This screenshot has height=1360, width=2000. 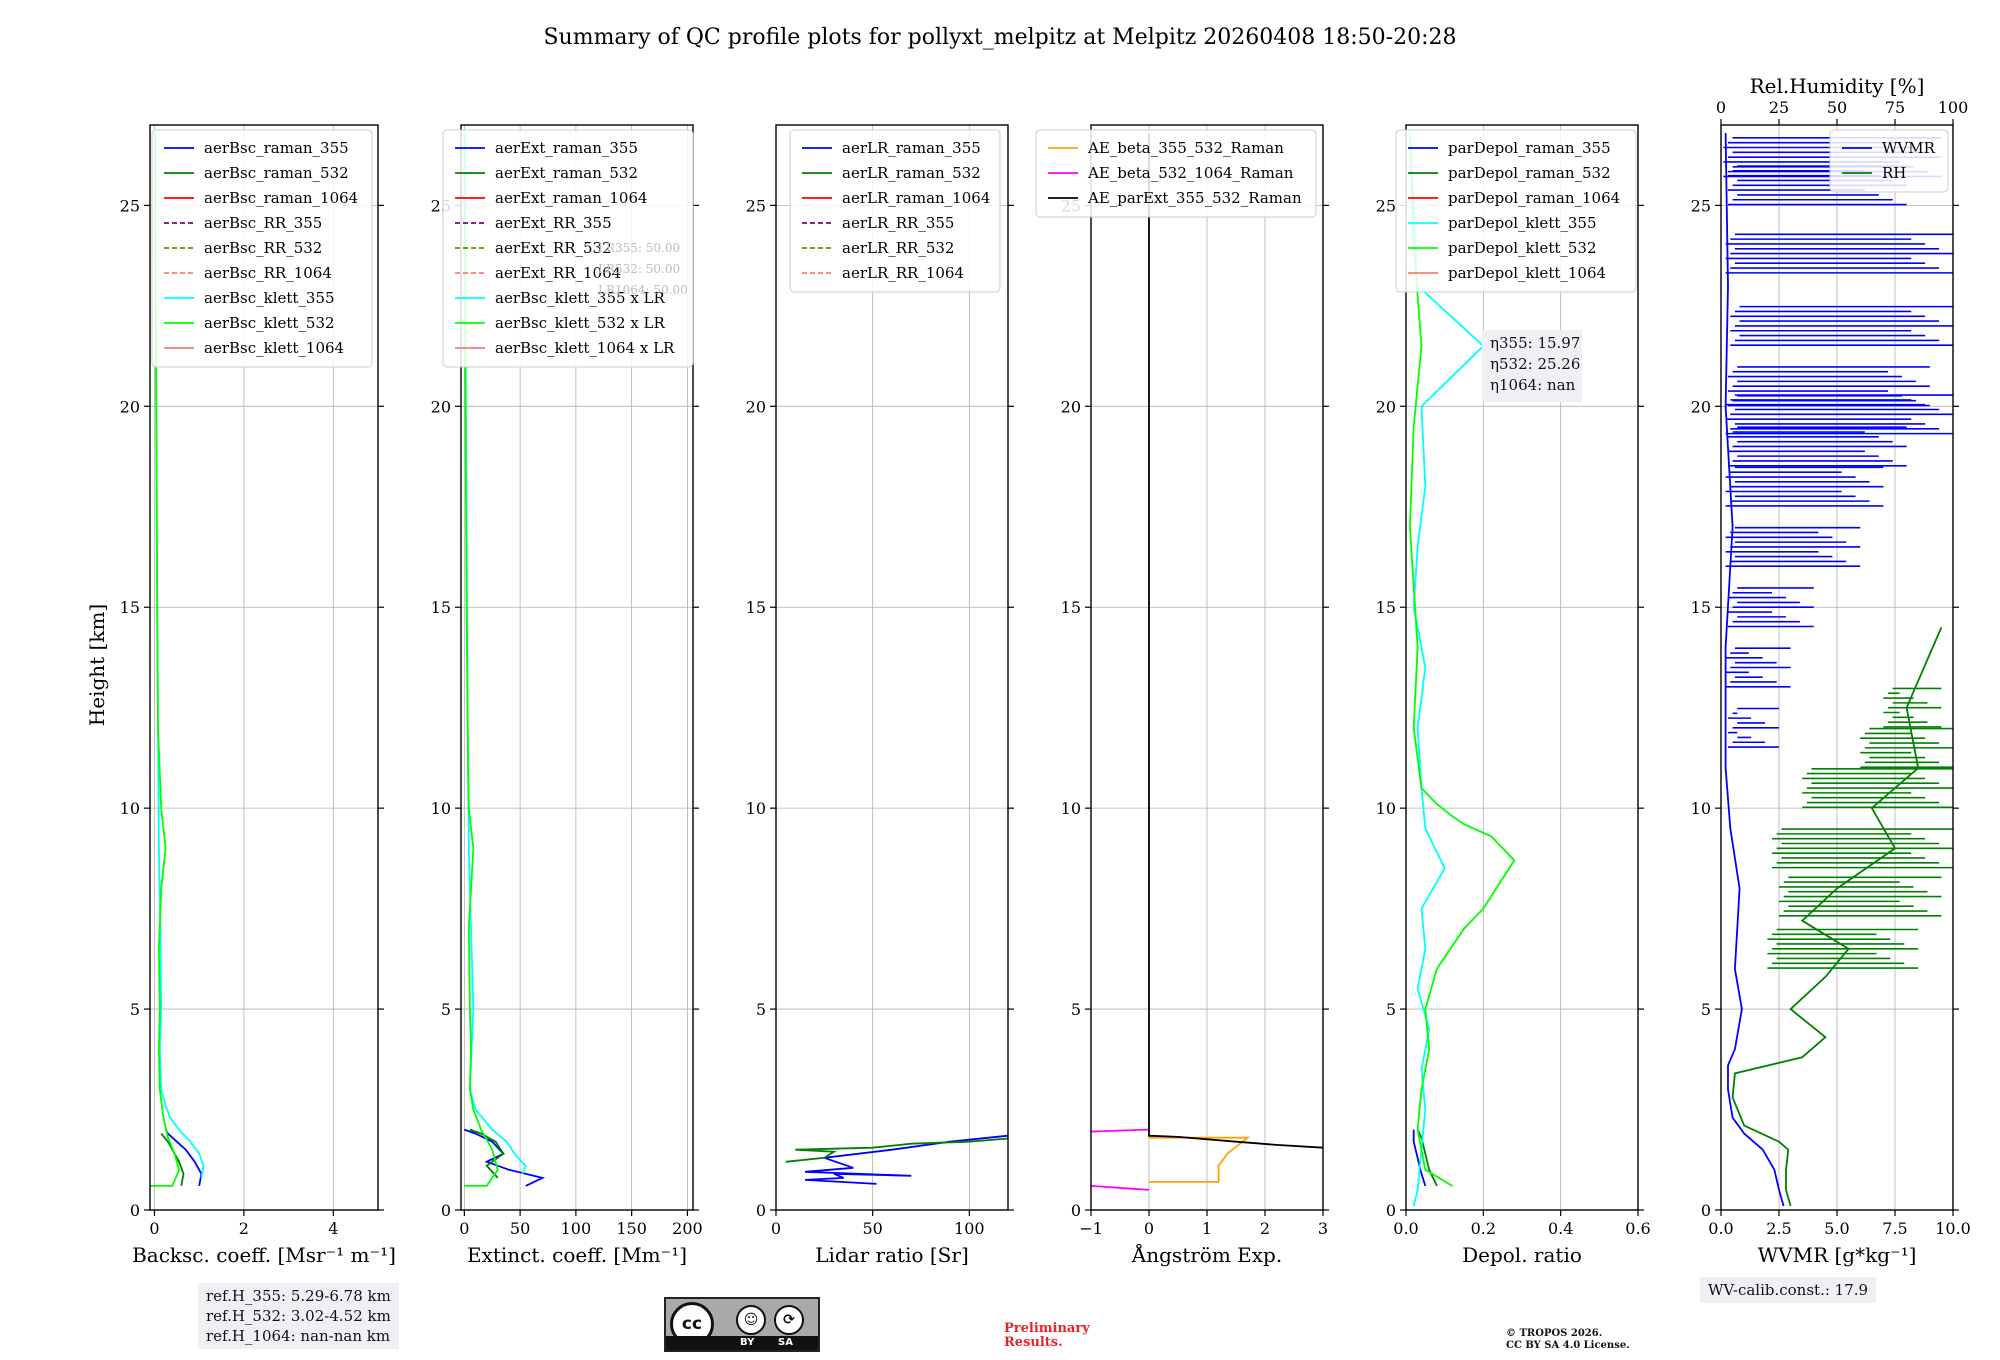 I want to click on legend-entry: aerExt_RR_1064, so click(x=558, y=273).